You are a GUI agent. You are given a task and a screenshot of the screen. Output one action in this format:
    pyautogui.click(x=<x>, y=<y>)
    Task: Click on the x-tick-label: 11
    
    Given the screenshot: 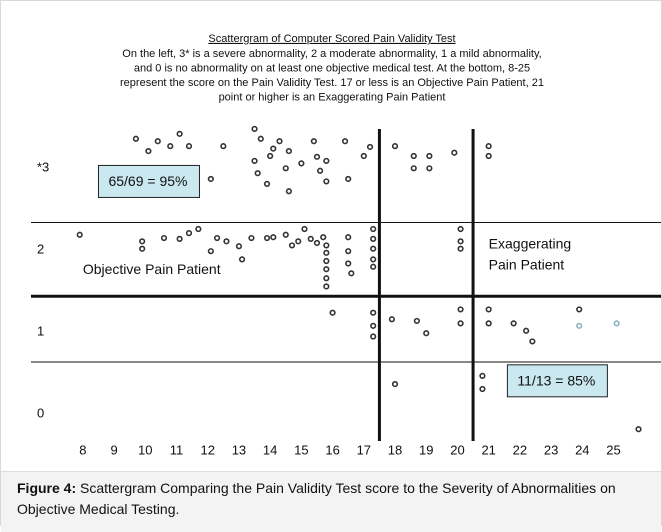 What is the action you would take?
    pyautogui.click(x=177, y=449)
    